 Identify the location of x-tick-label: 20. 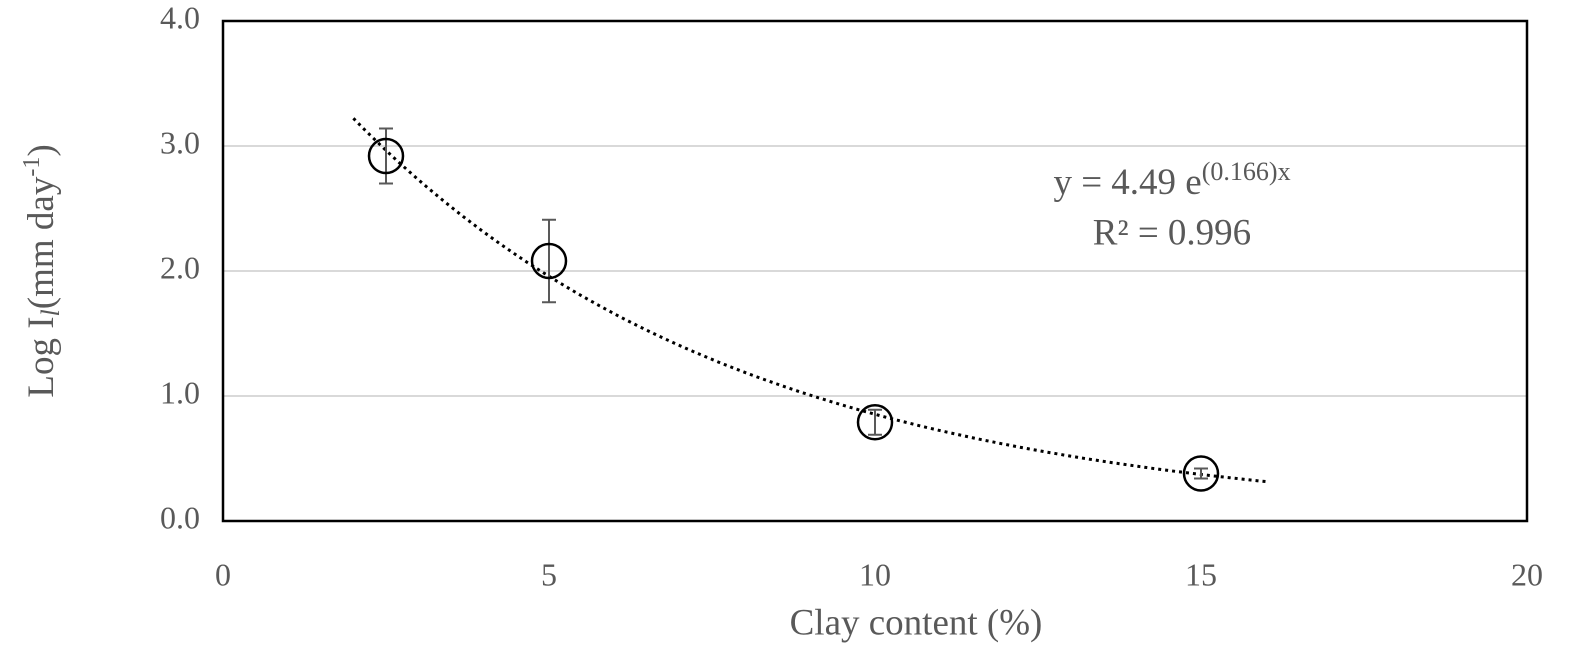
(1527, 574).